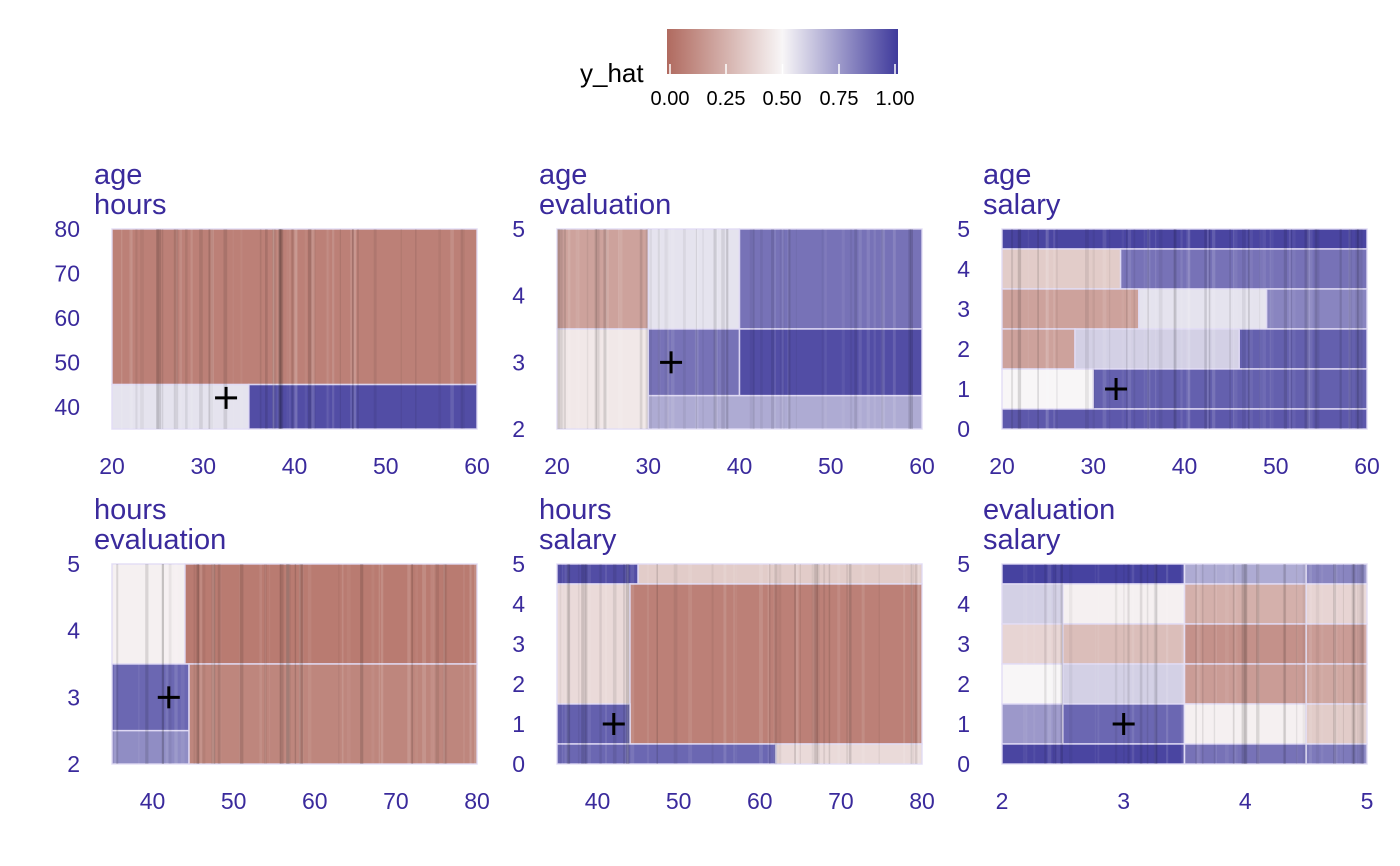  What do you see at coordinates (518, 684) in the screenshot?
I see `y-tick-label: 2` at bounding box center [518, 684].